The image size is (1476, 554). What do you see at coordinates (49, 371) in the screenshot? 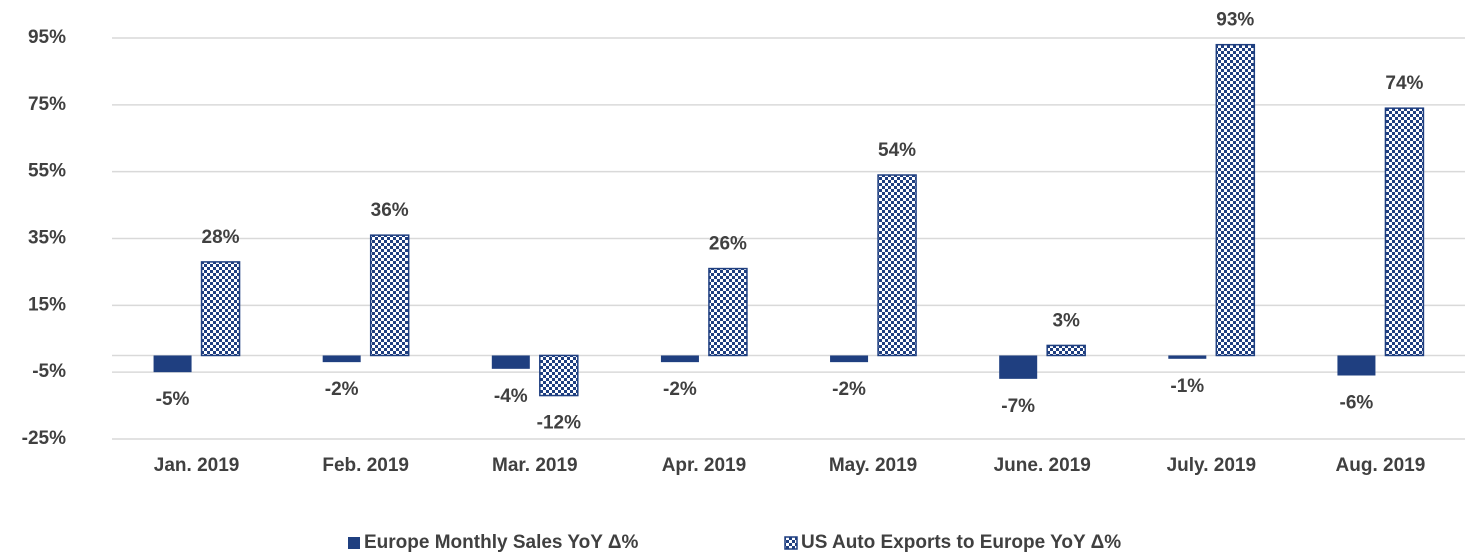
I see `y-tick-label: -5%` at bounding box center [49, 371].